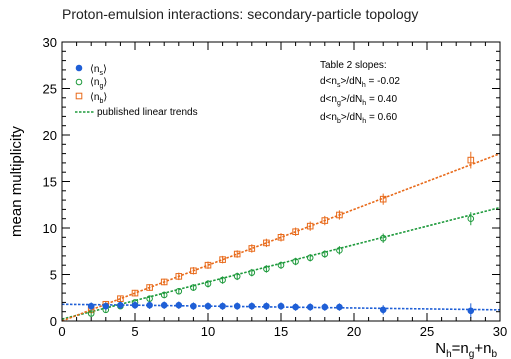 Image resolution: width=511 pixels, height=359 pixels. Describe the element at coordinates (482, 348) in the screenshot. I see `x-axis-title-rest-2: +n` at that location.